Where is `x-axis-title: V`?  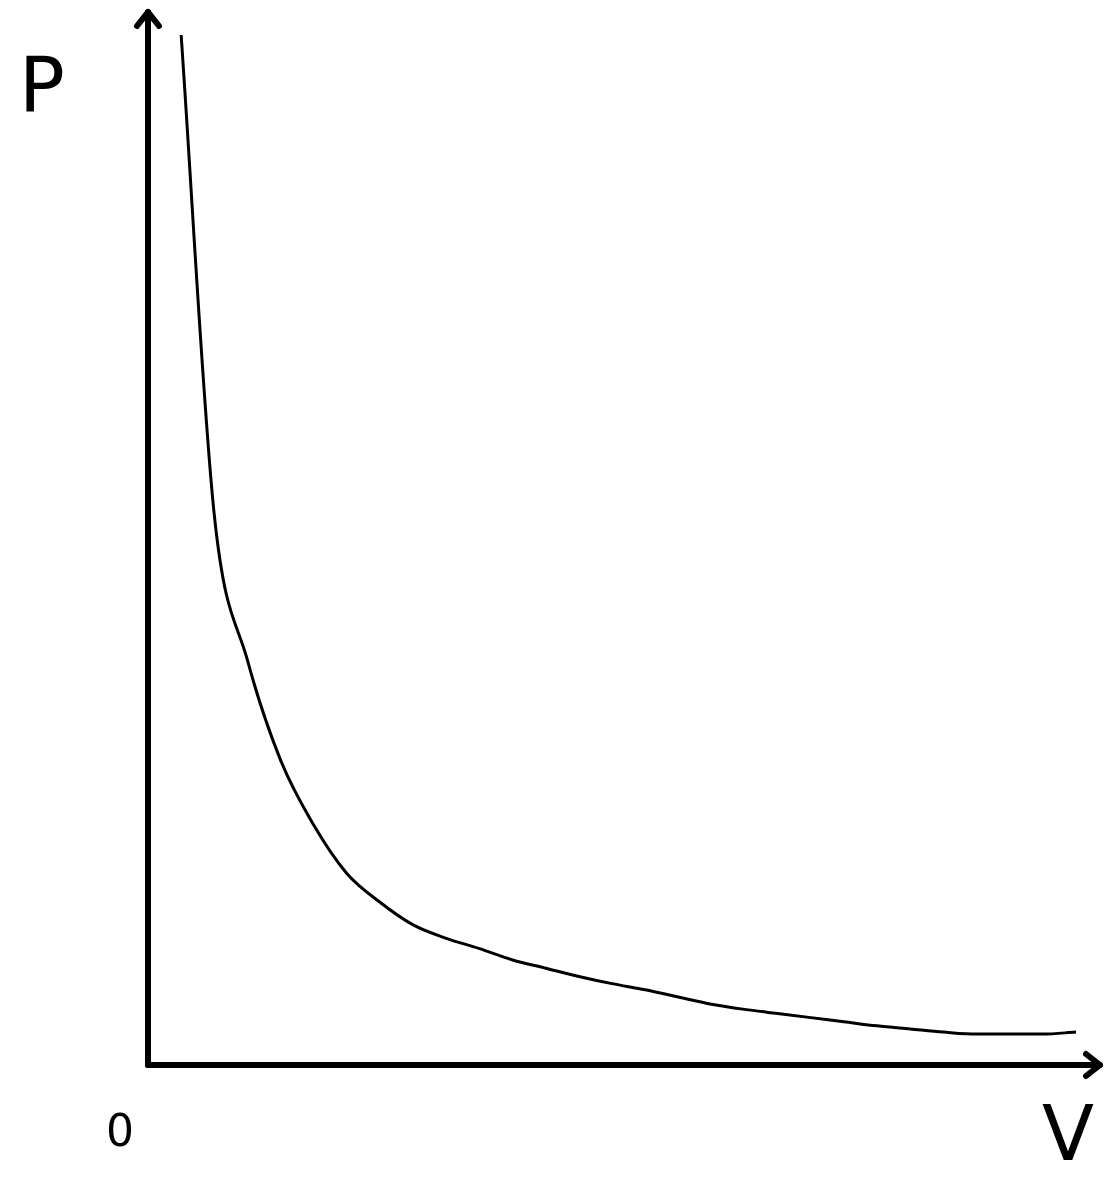
x-axis-title: V is located at coordinates (1068, 1133).